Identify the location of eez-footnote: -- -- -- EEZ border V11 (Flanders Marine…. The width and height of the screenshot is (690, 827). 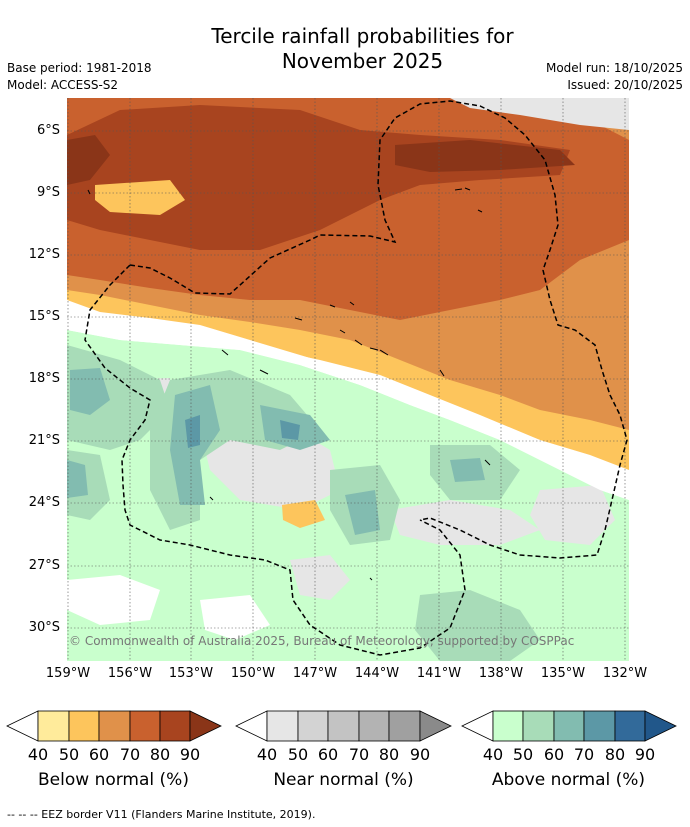
(161, 814).